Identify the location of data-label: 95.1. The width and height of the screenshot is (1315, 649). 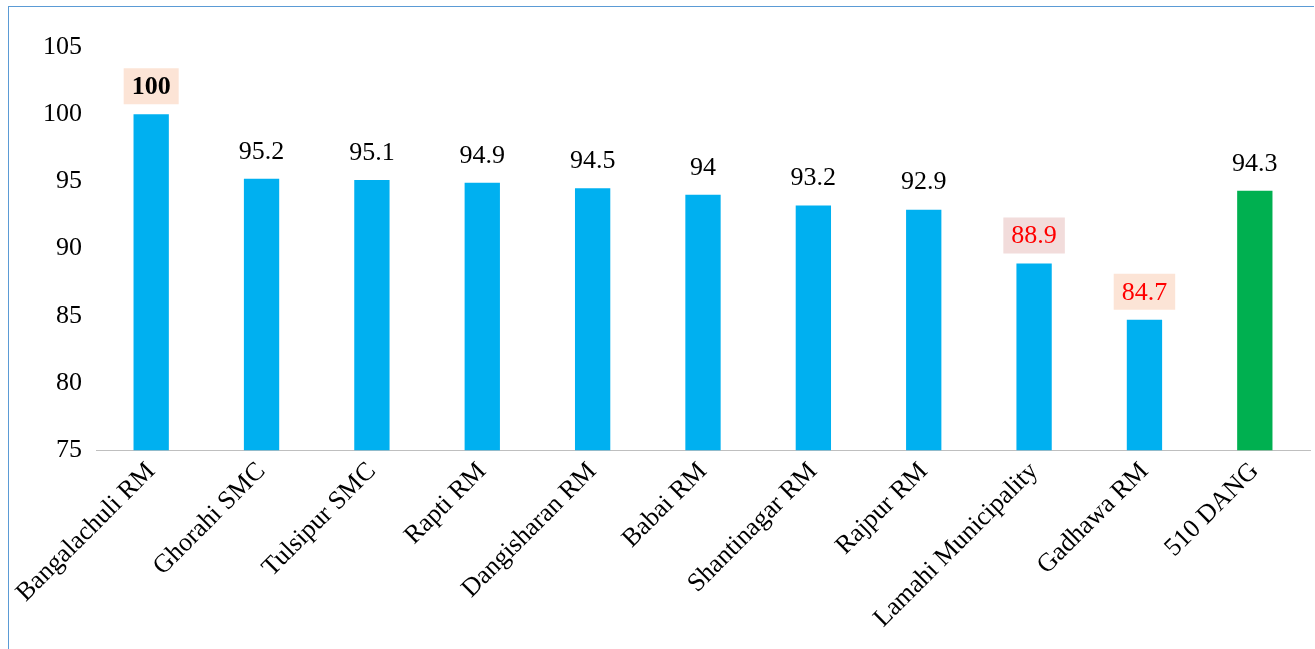
(372, 151).